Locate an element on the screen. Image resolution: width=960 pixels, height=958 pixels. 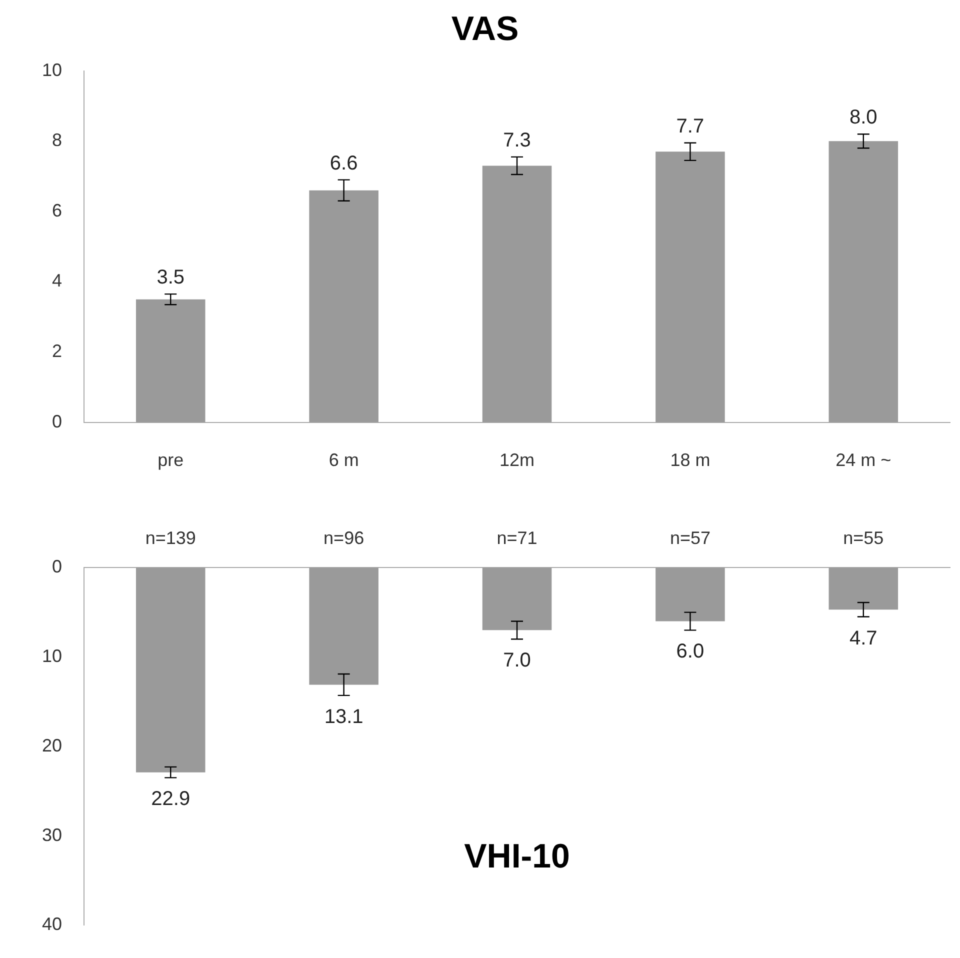
chart-title: VAS is located at coordinates (485, 29).